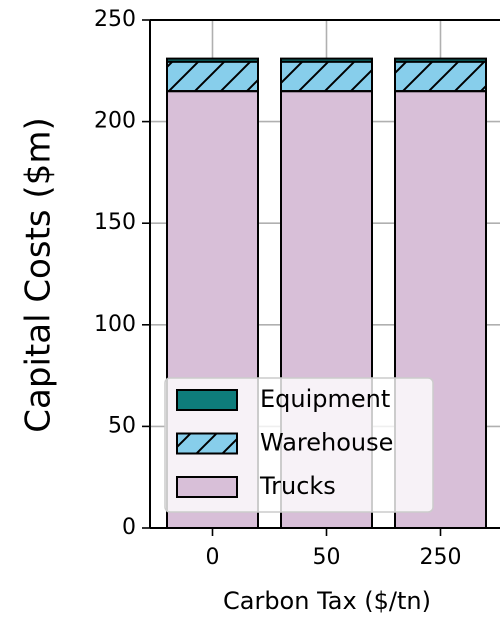 The image size is (500, 617). What do you see at coordinates (115, 121) in the screenshot?
I see `y-tick-label: 200` at bounding box center [115, 121].